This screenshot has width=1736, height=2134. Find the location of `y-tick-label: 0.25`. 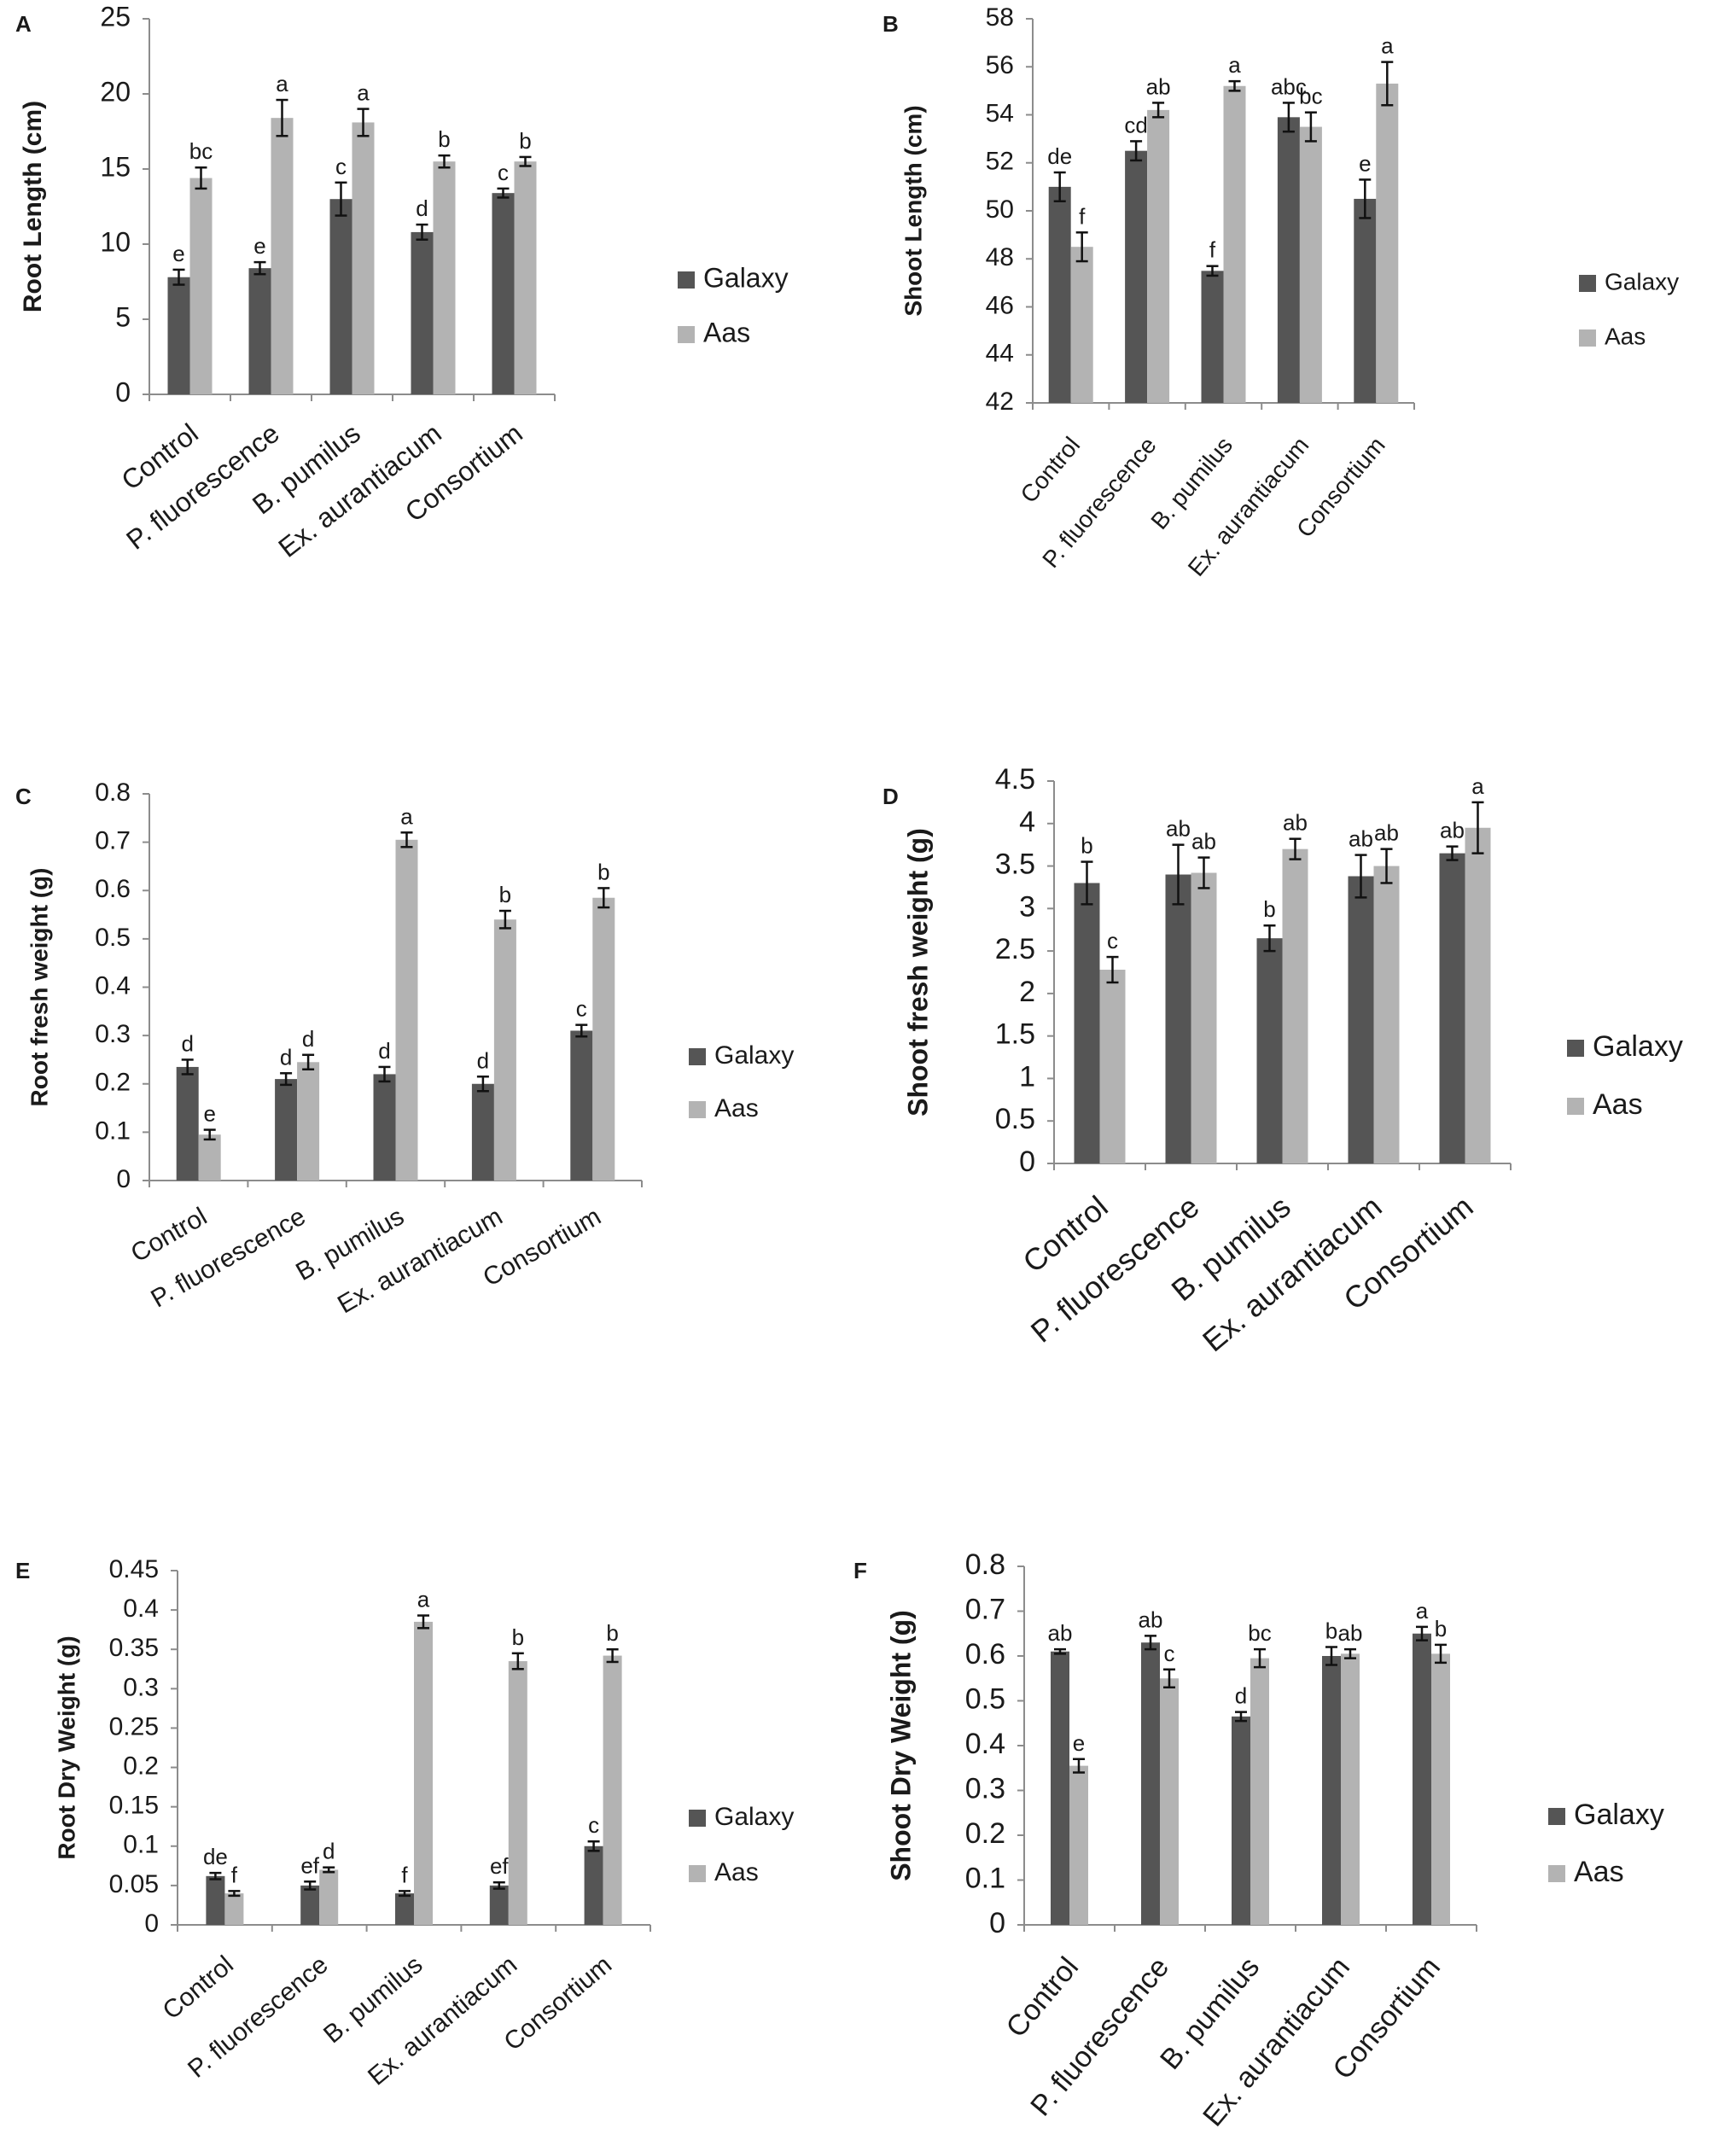

y-tick-label: 0.25 is located at coordinates (134, 1726).